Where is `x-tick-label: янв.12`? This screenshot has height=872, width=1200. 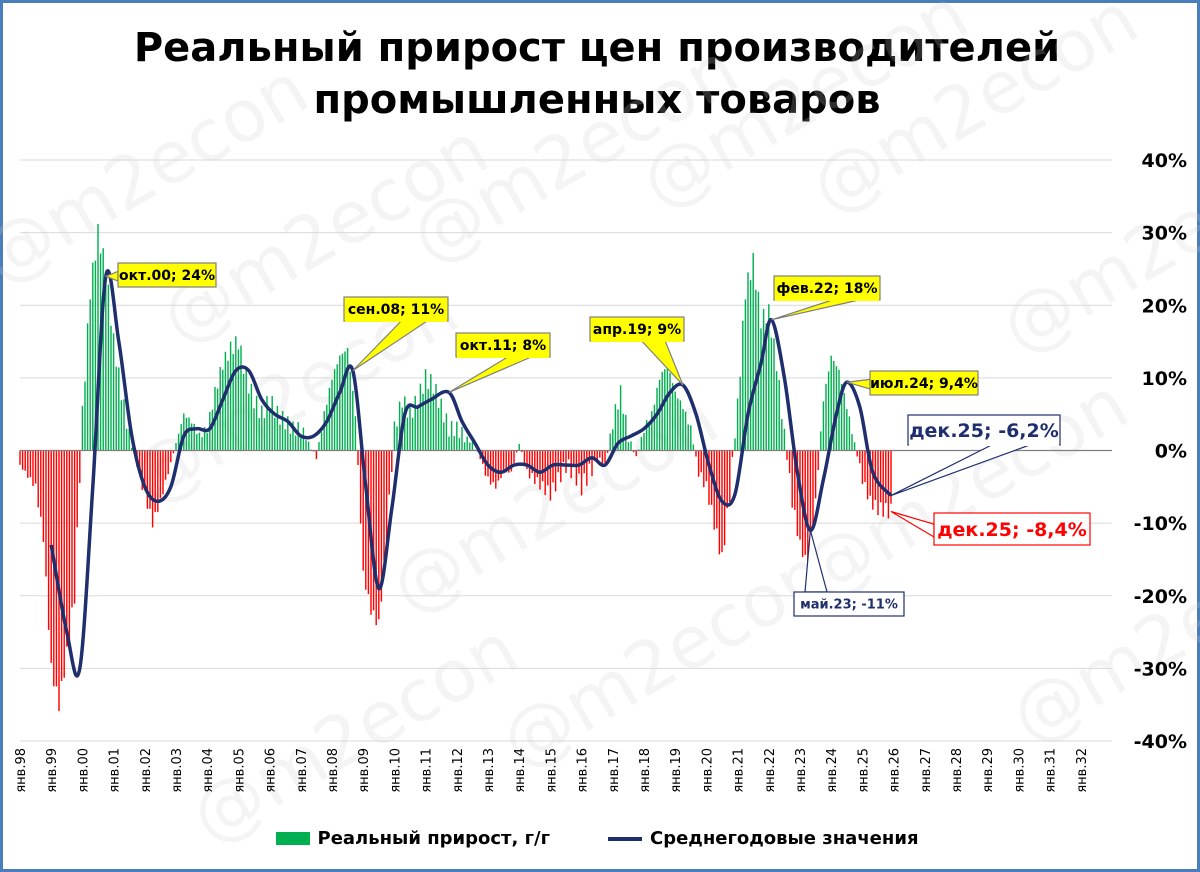 x-tick-label: янв.12 is located at coordinates (458, 770).